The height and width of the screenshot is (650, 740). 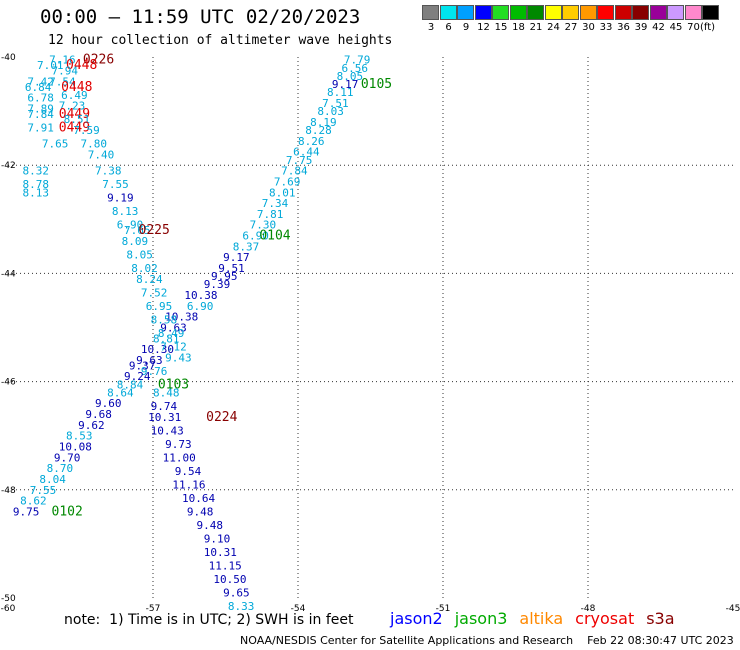 I want to click on wave-height-label: 8.33, so click(x=241, y=606).